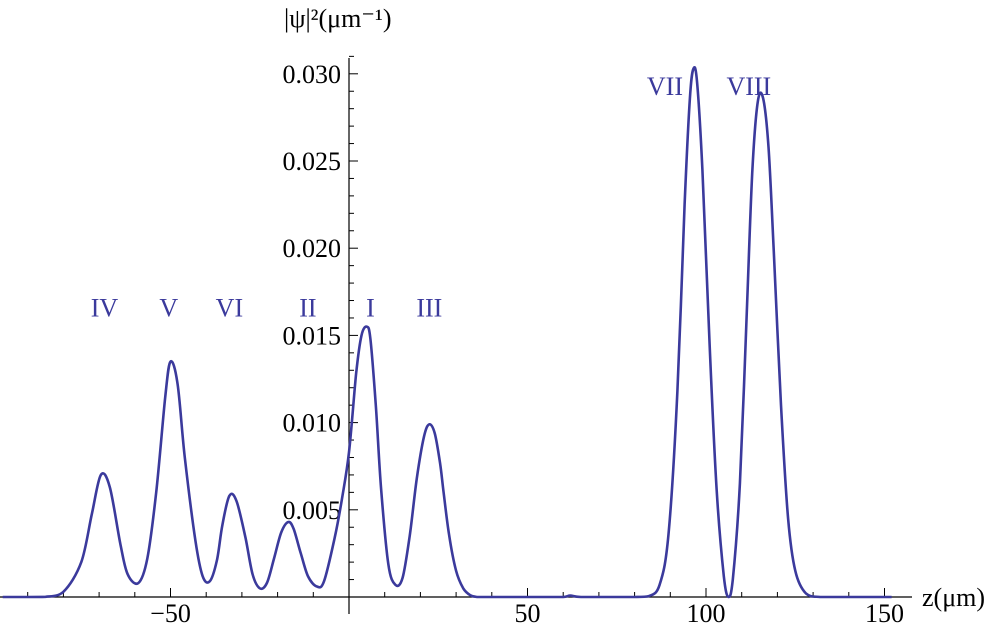 Image resolution: width=1000 pixels, height=632 pixels. Describe the element at coordinates (456, 592) in the screenshot. I see `x-ticks` at that location.